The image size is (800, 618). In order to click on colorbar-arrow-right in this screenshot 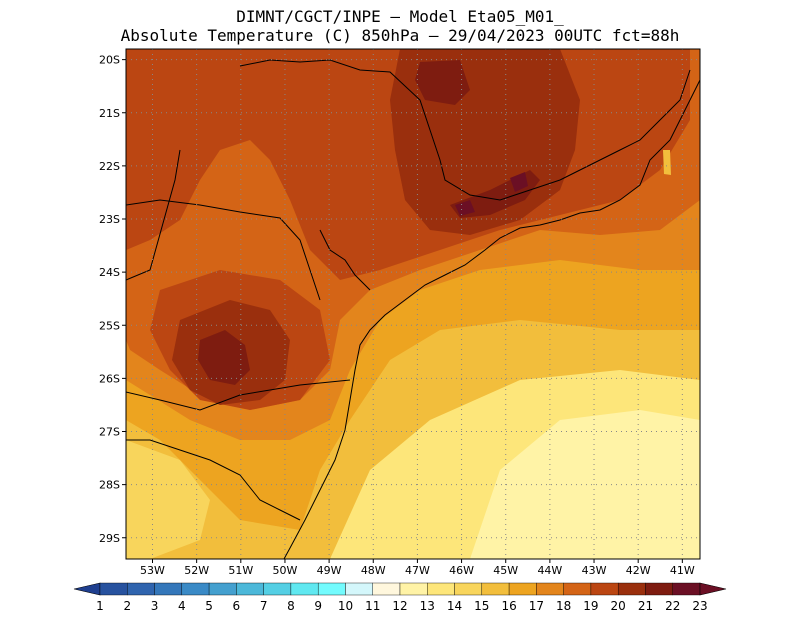, I will do `click(713, 589)`.